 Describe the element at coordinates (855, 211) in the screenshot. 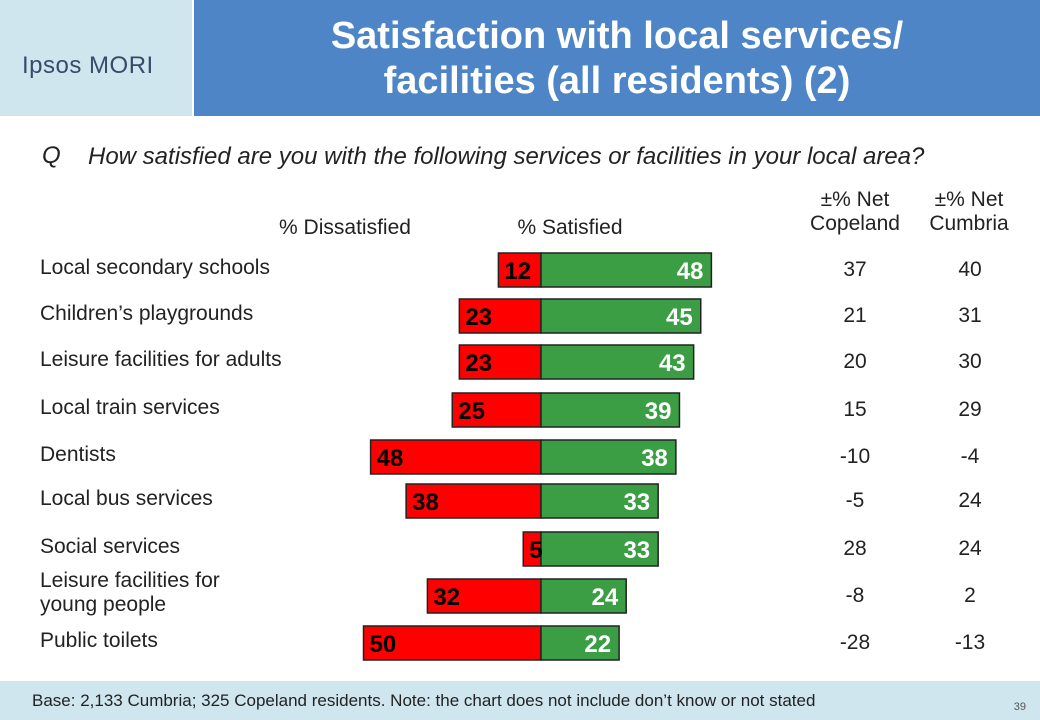

I see `header-net-copeland: ±% Net Copeland` at that location.